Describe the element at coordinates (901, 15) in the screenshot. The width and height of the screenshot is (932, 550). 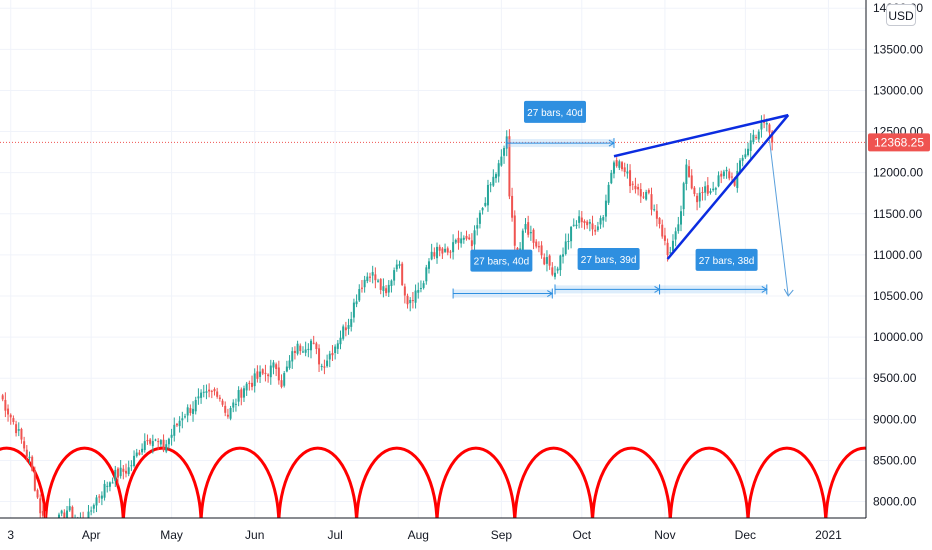
I see `currency-button: USD` at that location.